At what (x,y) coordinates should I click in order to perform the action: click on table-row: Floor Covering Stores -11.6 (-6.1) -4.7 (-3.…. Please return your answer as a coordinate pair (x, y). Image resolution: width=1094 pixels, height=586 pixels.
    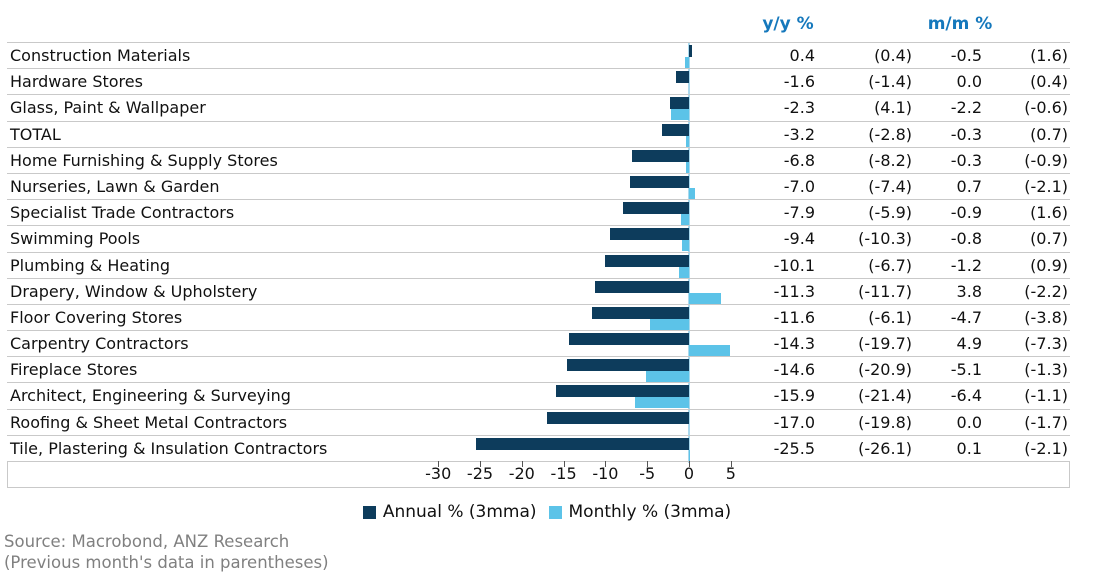
    Looking at the image, I should click on (538, 318).